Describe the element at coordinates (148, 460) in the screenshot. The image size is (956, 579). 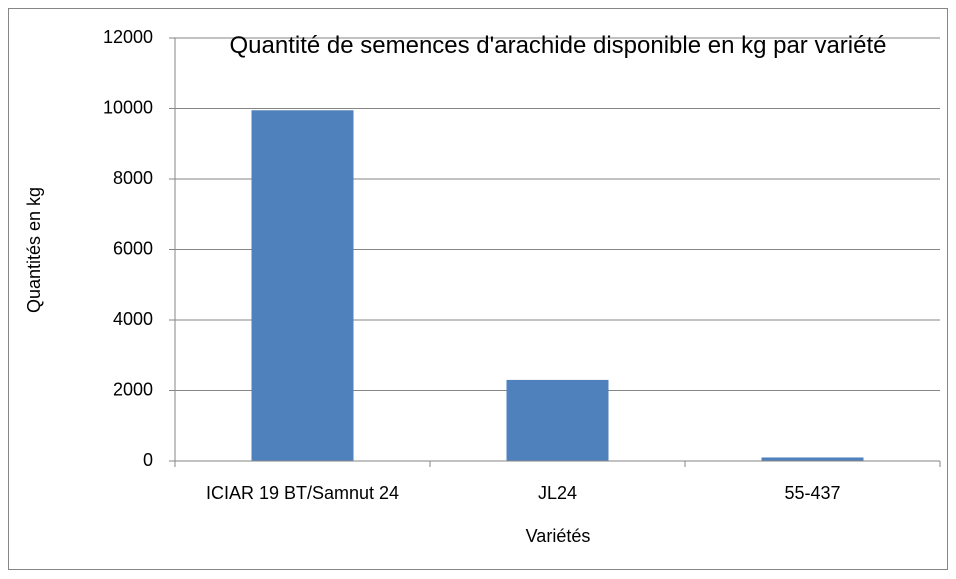
I see `y-tick-label: 0` at that location.